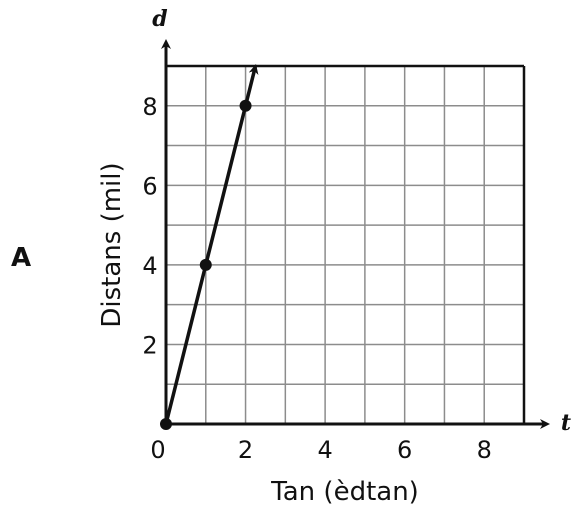  Describe the element at coordinates (149, 107) in the screenshot. I see `y-tick-label: 8` at that location.